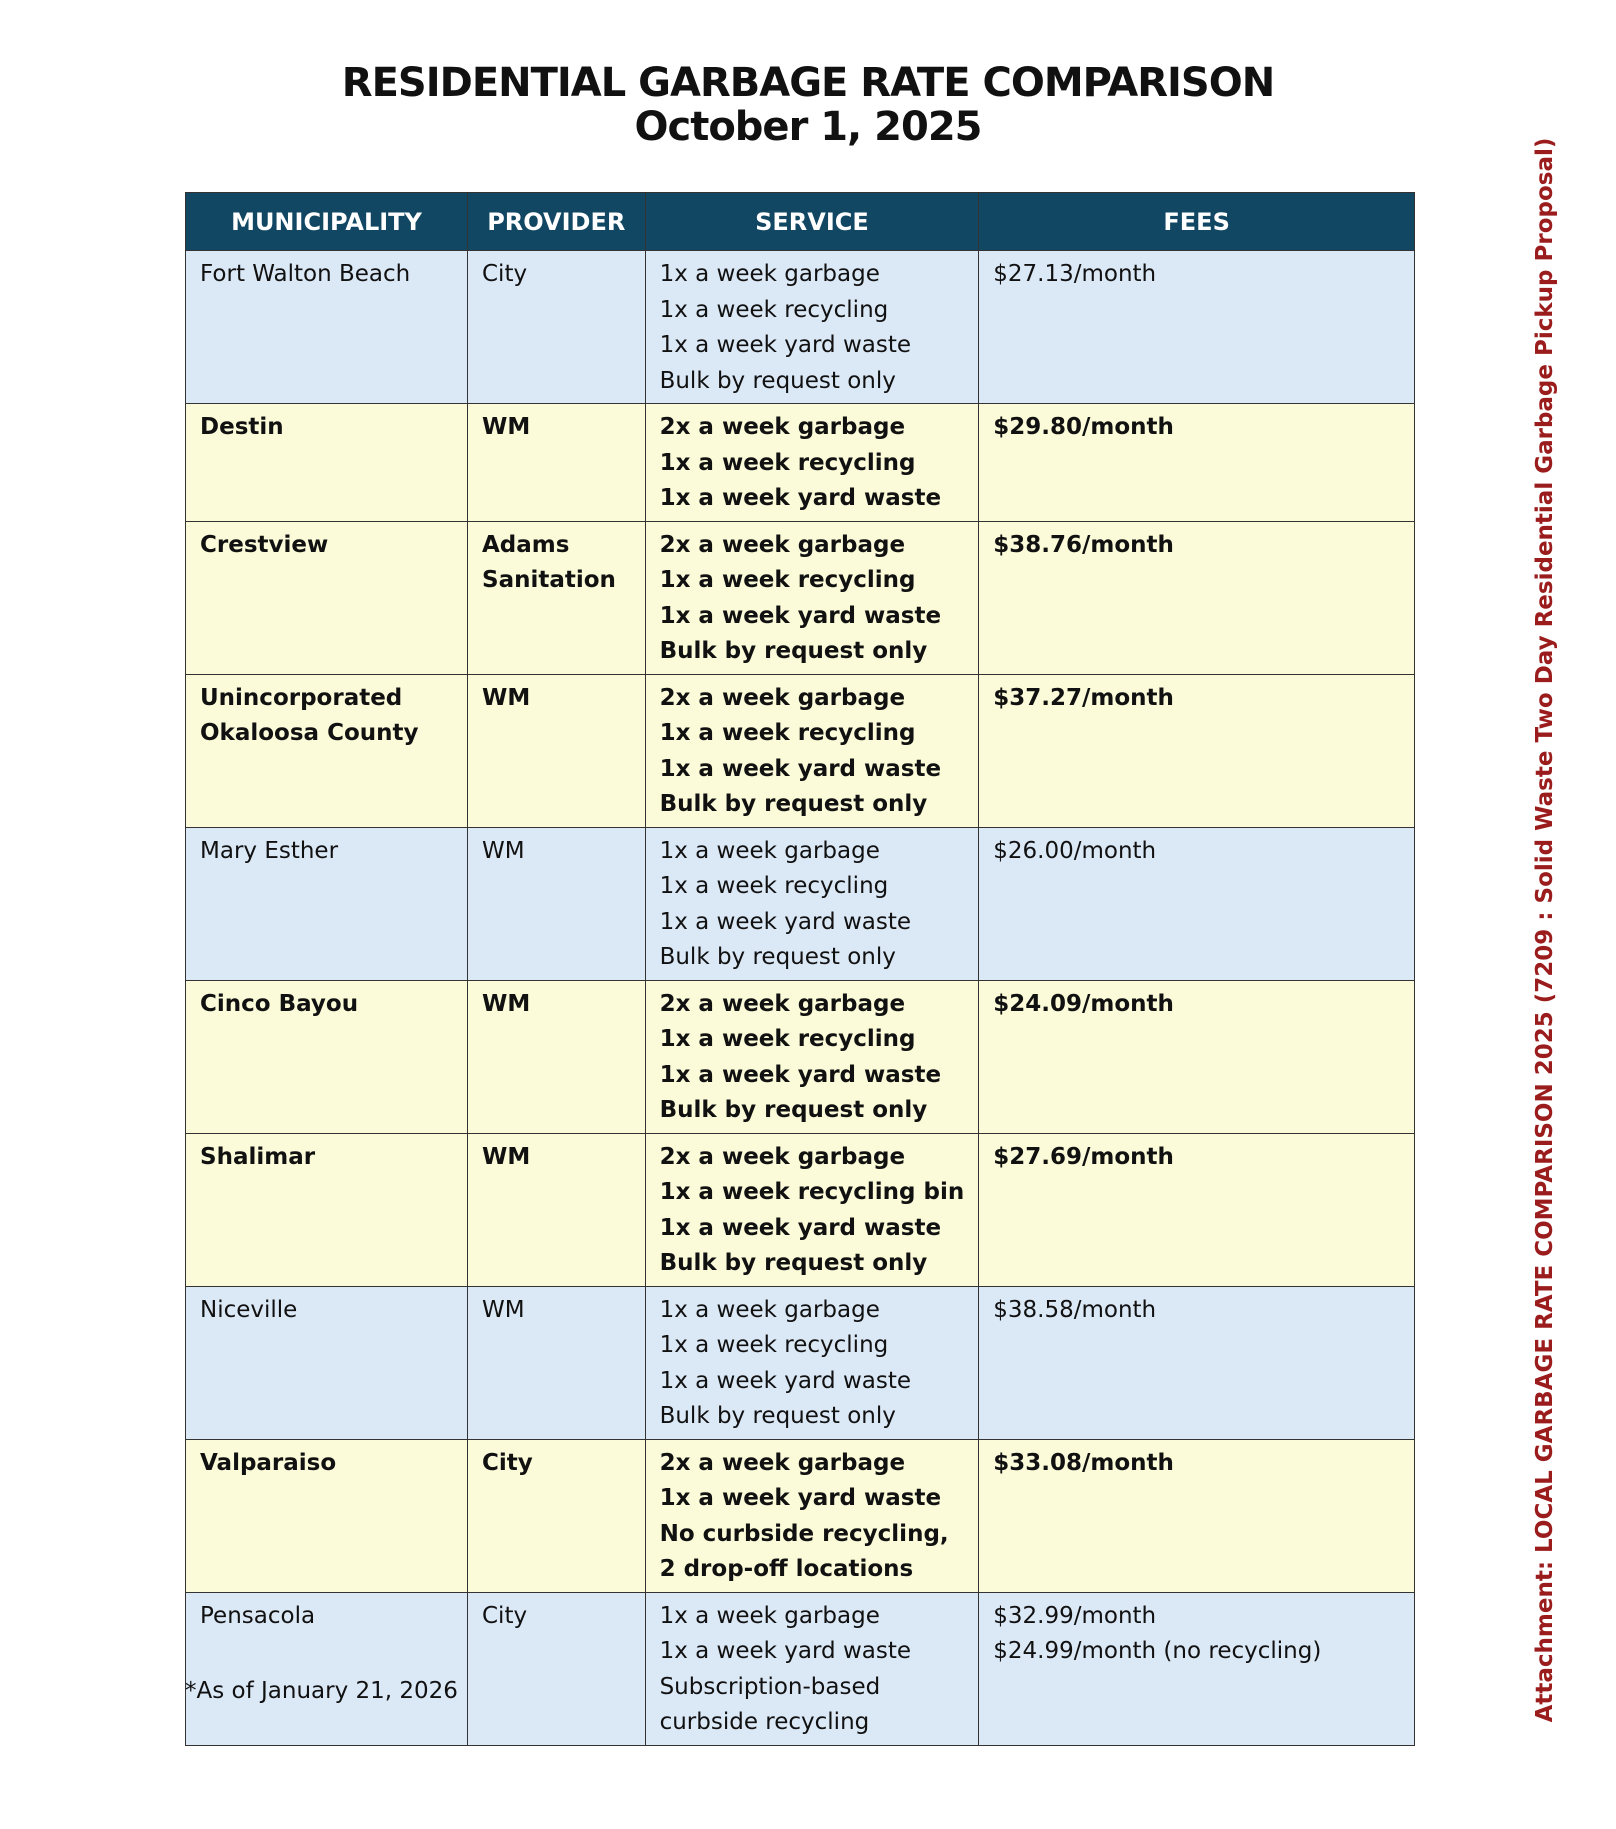 This screenshot has width=1616, height=1829. Describe the element at coordinates (1083, 697) in the screenshot. I see `fees-text: $37.27/month` at that location.